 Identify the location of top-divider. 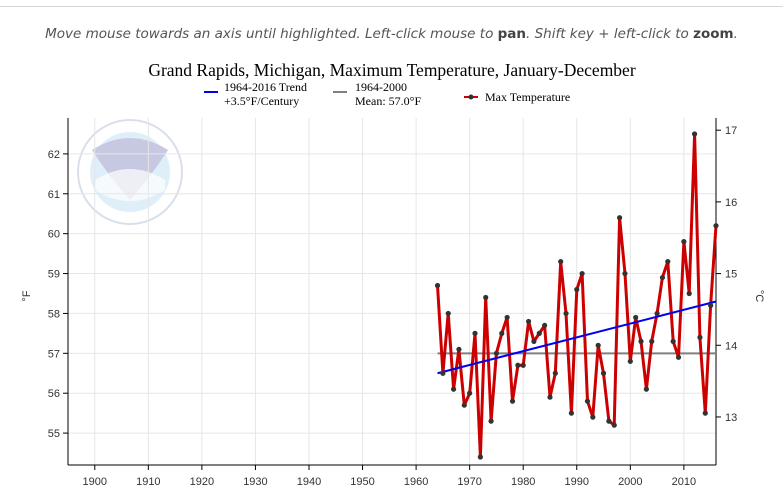
(391, 6).